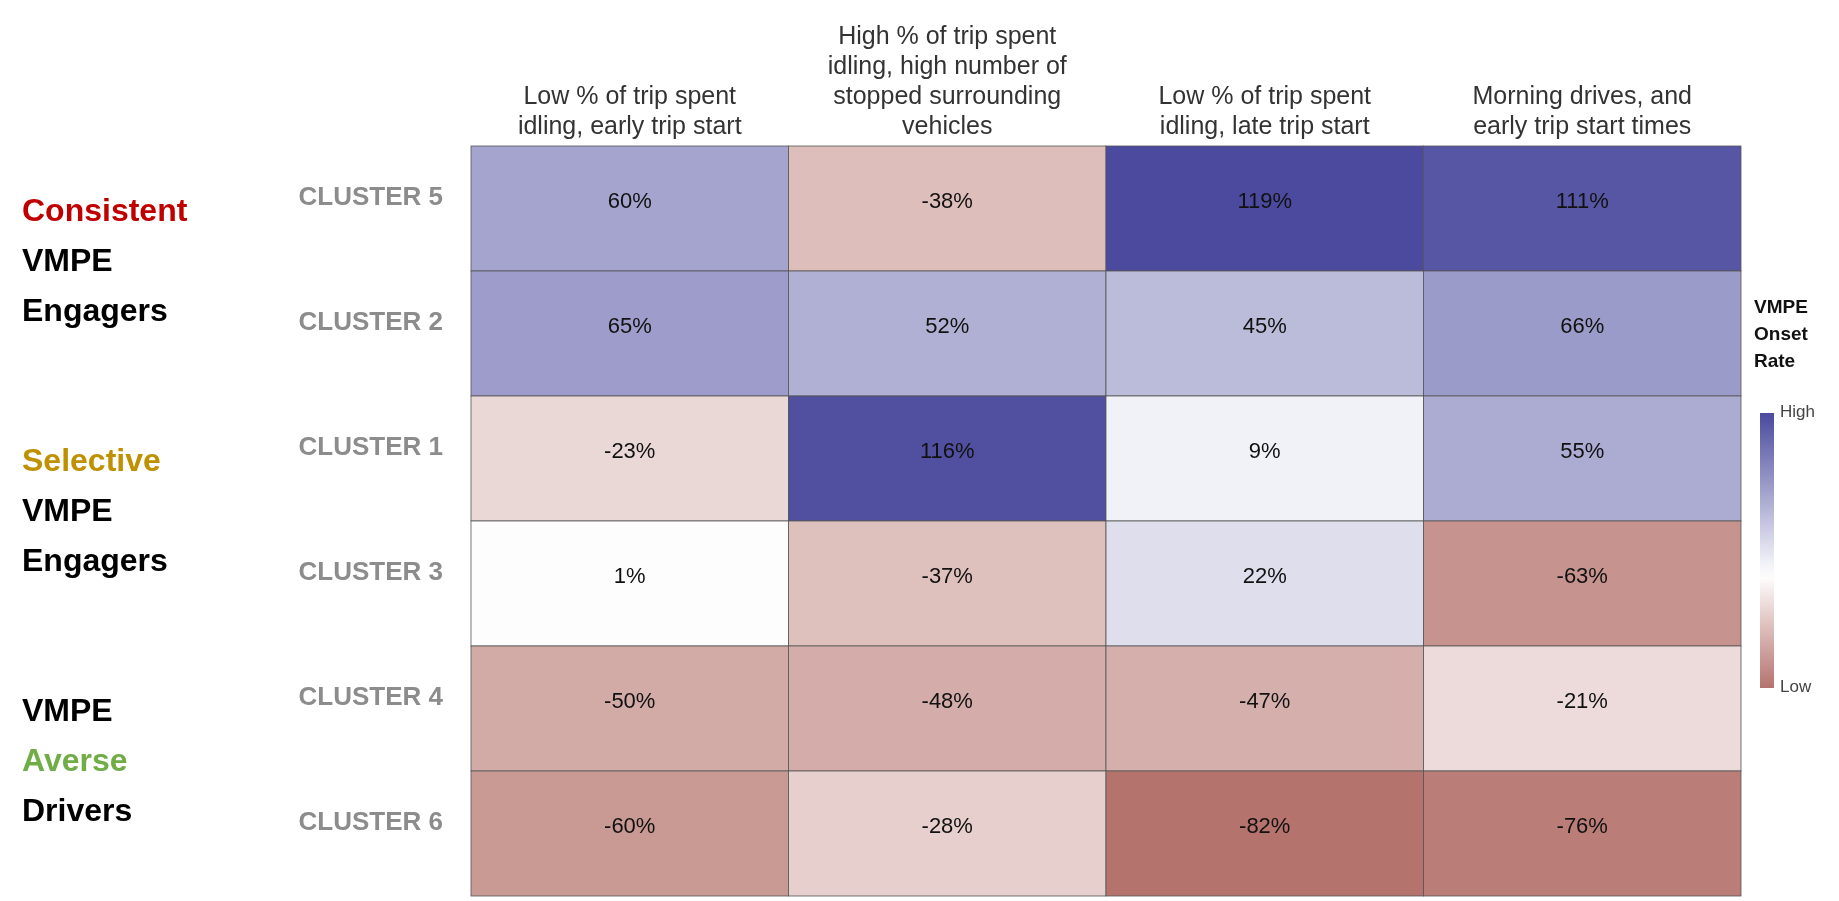  What do you see at coordinates (947, 201) in the screenshot?
I see `data-label: -38%` at bounding box center [947, 201].